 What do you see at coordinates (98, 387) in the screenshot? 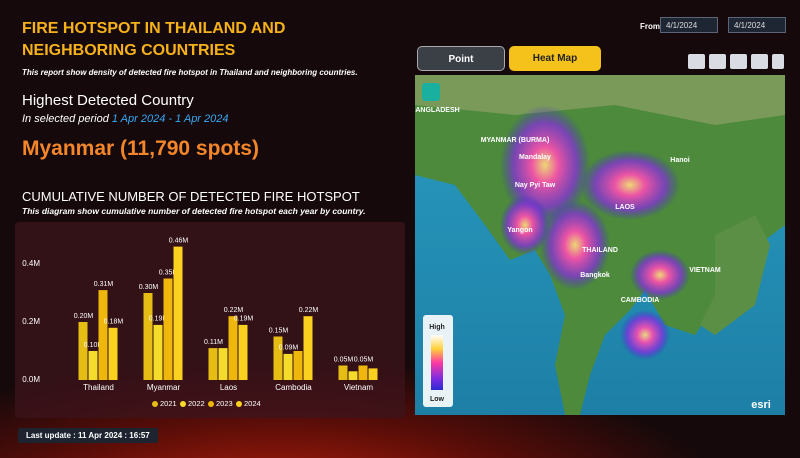
I see `x-tick-label: Thailand` at bounding box center [98, 387].